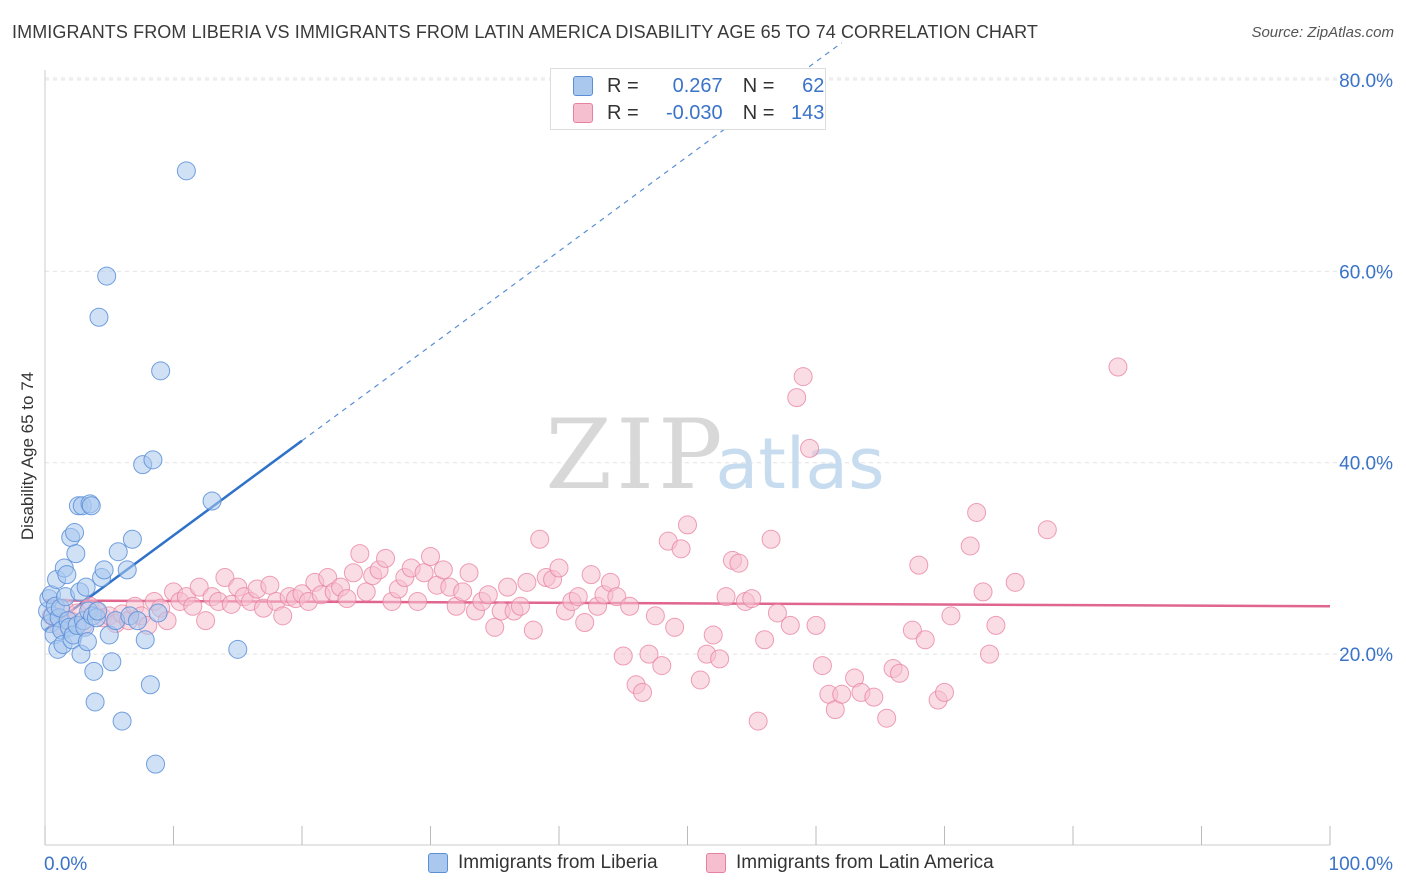 The image size is (1406, 892). What do you see at coordinates (716, 863) in the screenshot?
I see `latin-america-legend-swatch` at bounding box center [716, 863].